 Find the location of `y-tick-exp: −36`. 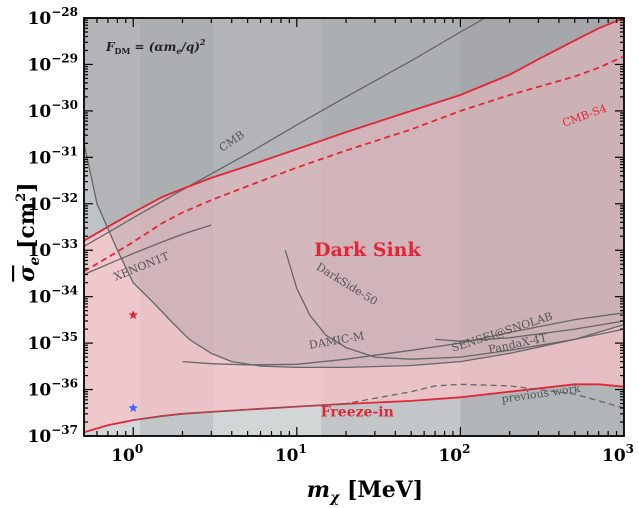

y-tick-exp: −36 is located at coordinates (64, 384).